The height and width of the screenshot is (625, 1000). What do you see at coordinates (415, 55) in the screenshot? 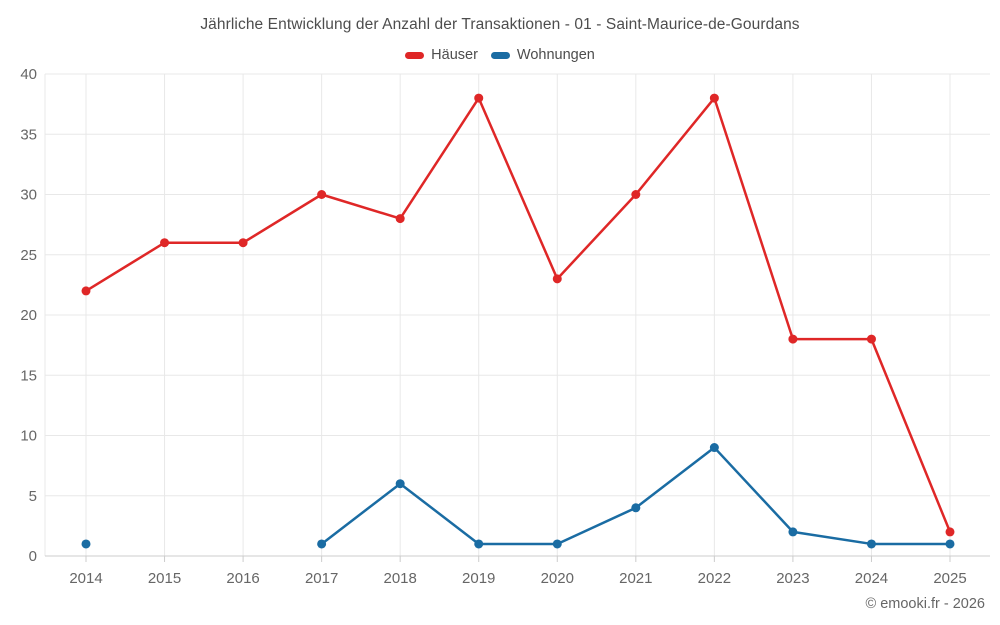
I see `legend-swatch-hauser` at bounding box center [415, 55].